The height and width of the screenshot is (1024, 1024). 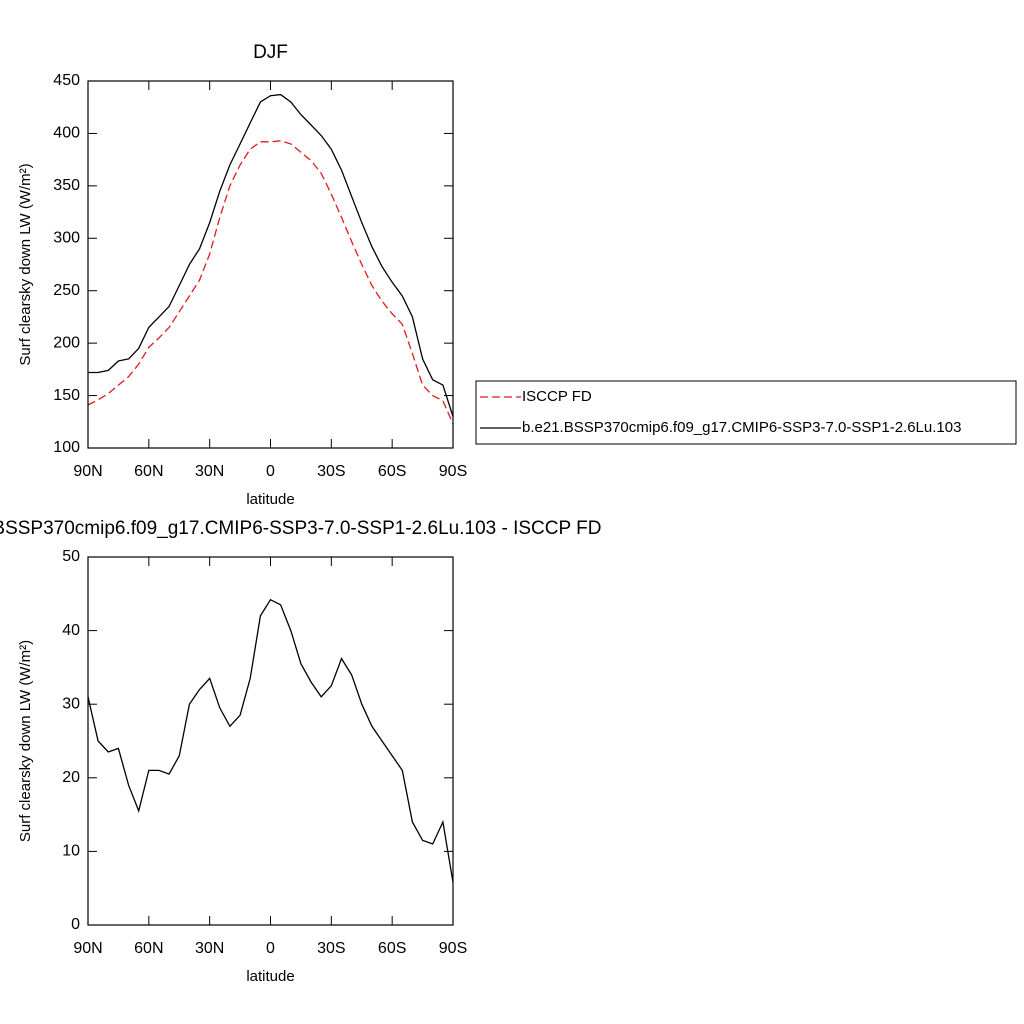 What do you see at coordinates (71, 851) in the screenshot?
I see `y-tick-label: 10` at bounding box center [71, 851].